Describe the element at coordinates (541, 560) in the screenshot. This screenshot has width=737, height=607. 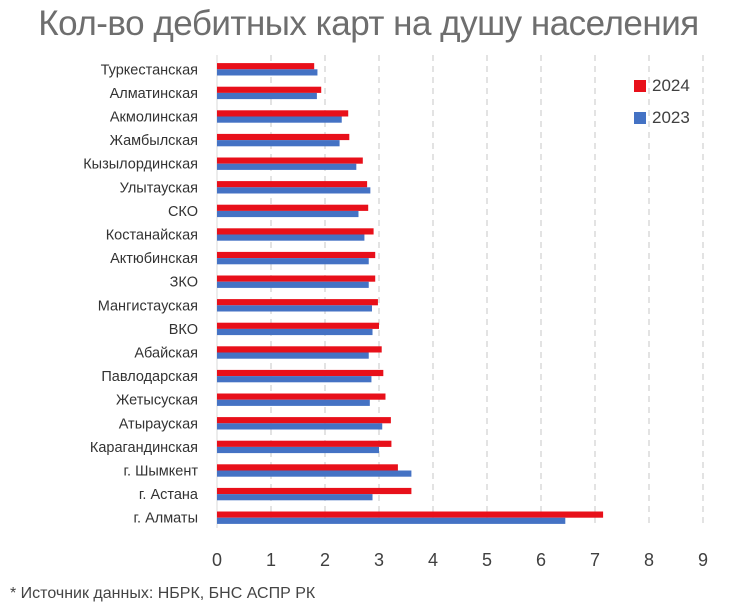
I see `x-tick-label: 6` at that location.